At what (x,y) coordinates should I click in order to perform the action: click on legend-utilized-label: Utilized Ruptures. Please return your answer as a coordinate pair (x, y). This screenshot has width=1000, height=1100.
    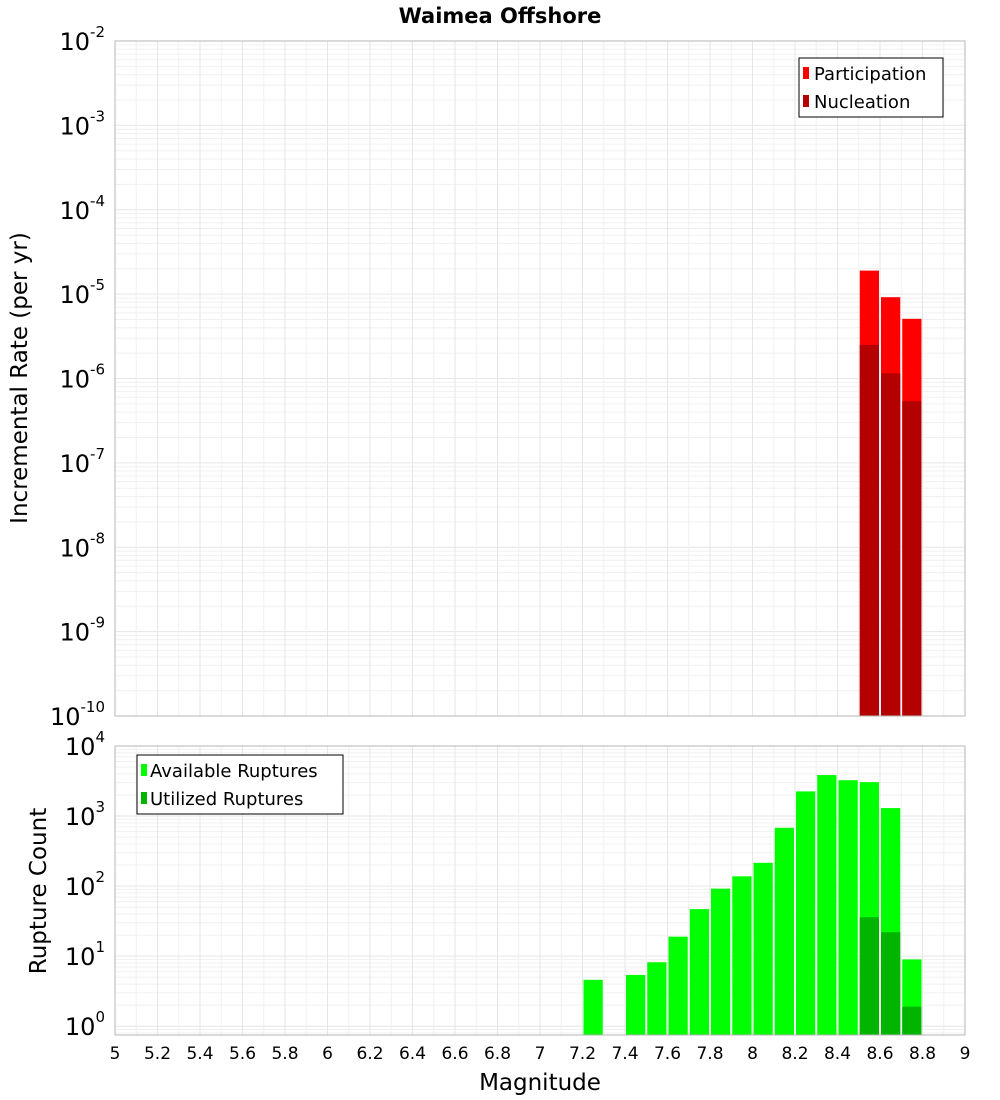
    Looking at the image, I should click on (226, 799).